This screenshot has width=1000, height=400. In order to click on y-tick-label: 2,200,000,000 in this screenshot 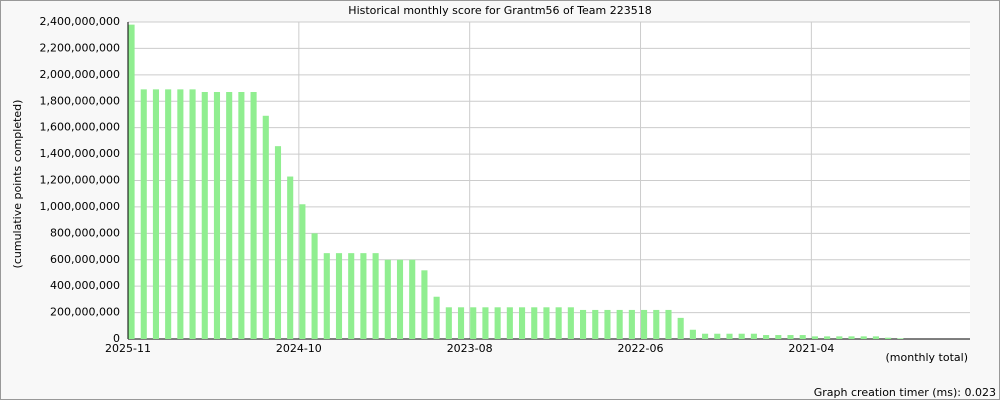, I will do `click(80, 47)`.